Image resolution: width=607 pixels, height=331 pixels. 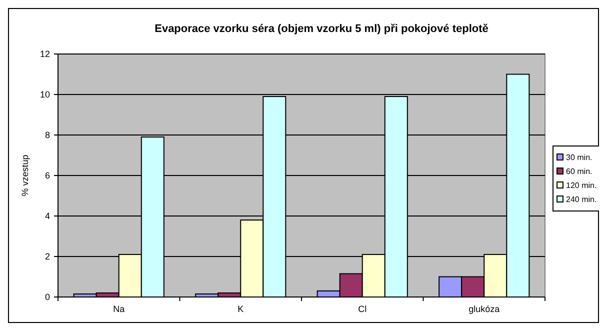 I want to click on legend-label: 60 min., so click(x=579, y=171).